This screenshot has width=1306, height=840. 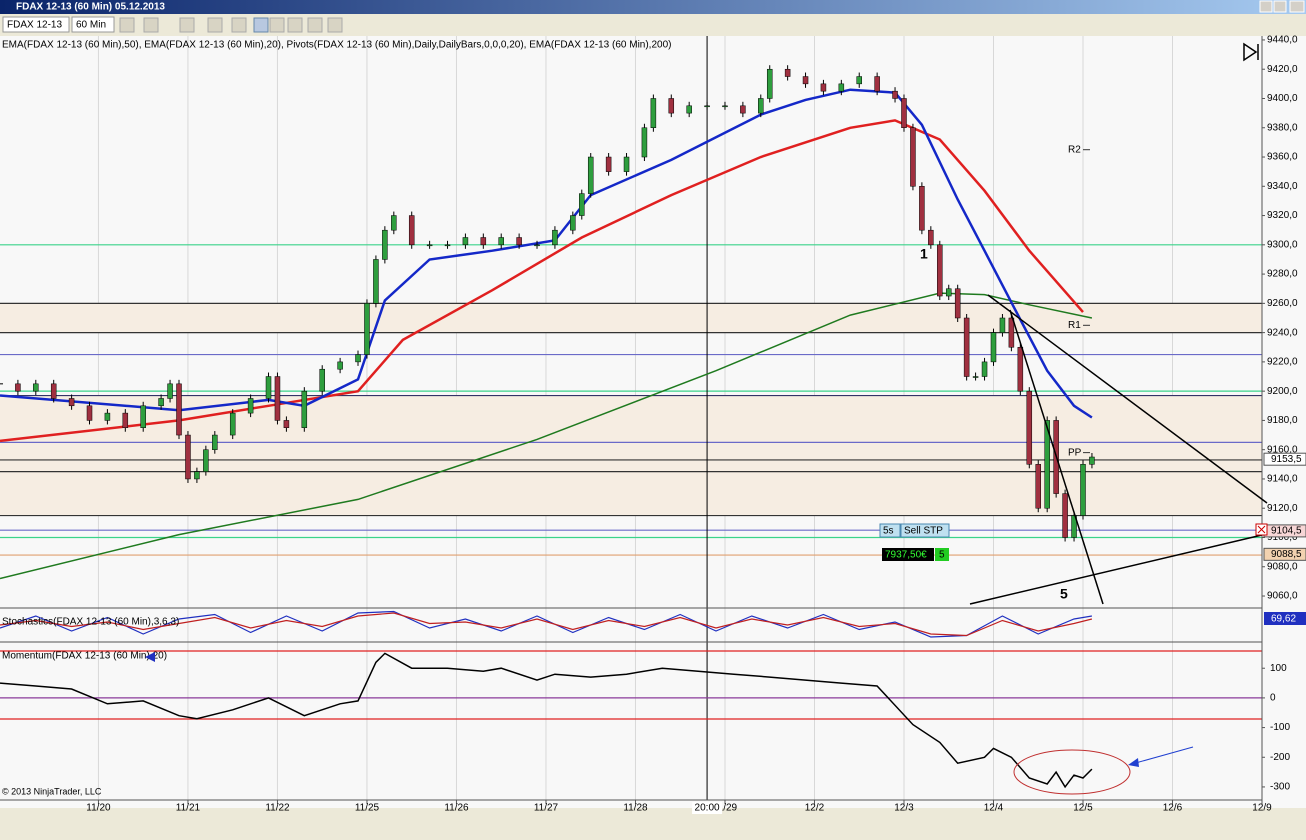 I want to click on x-tick-label: 11/28, so click(x=635, y=808).